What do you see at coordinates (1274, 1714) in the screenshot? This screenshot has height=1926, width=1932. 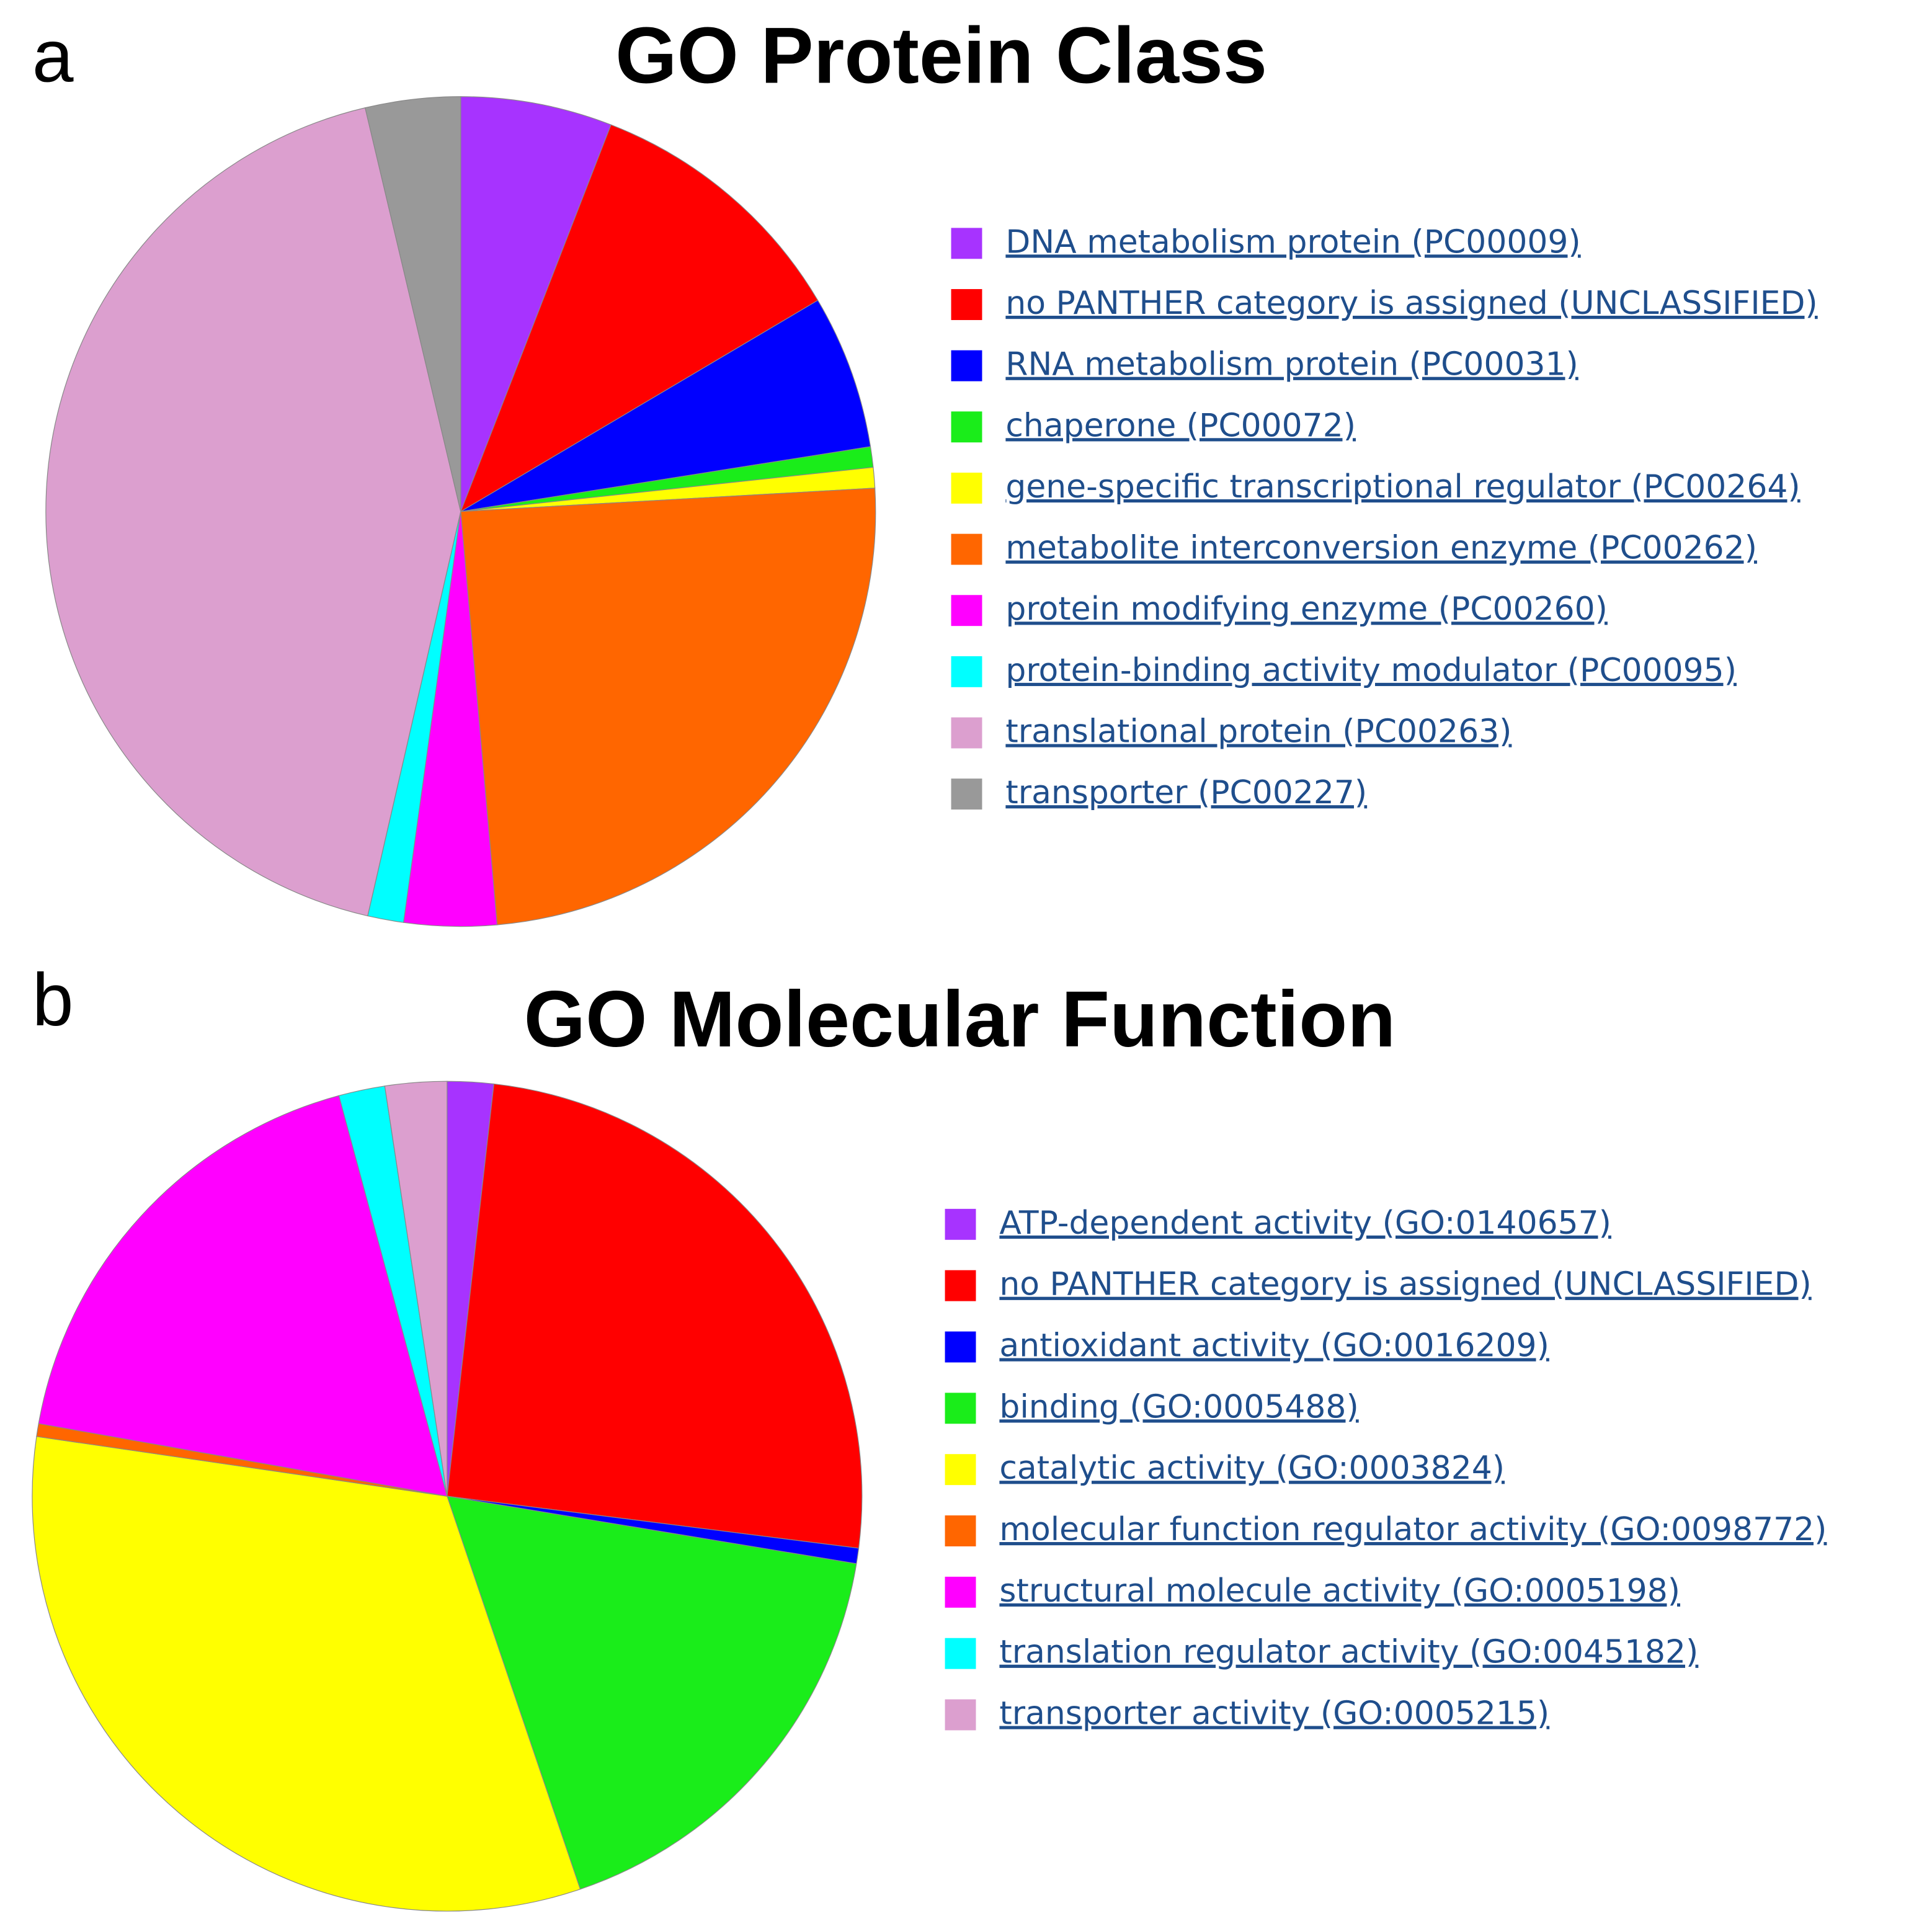 I see `legend-link: transporter activity (GO:0005215)` at bounding box center [1274, 1714].